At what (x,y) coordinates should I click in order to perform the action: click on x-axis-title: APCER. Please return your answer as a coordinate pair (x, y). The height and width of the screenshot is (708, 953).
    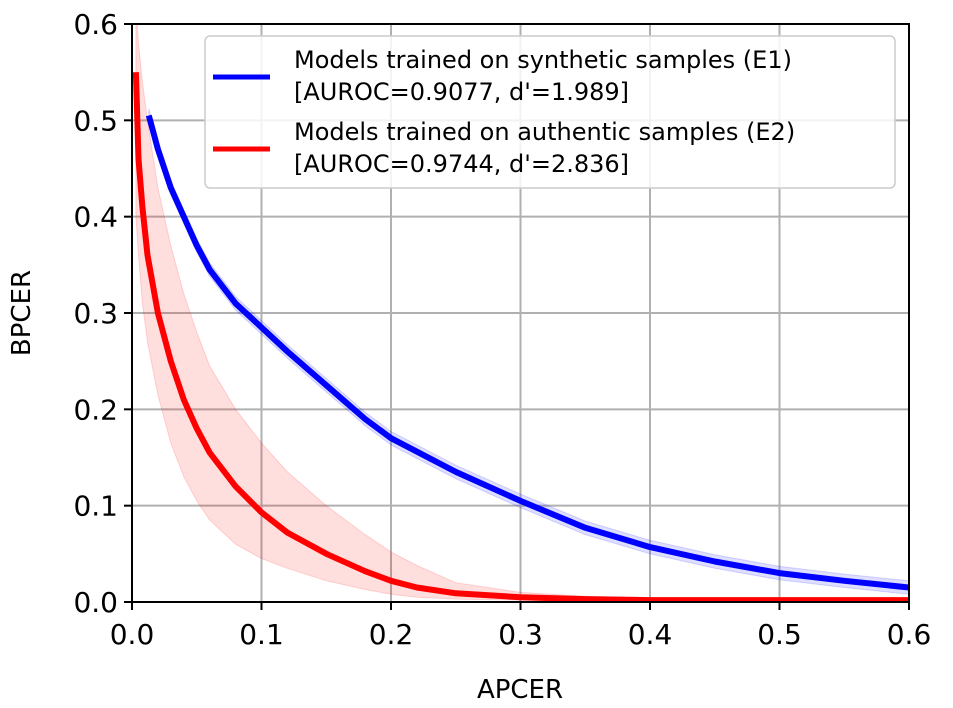
    Looking at the image, I should click on (520, 690).